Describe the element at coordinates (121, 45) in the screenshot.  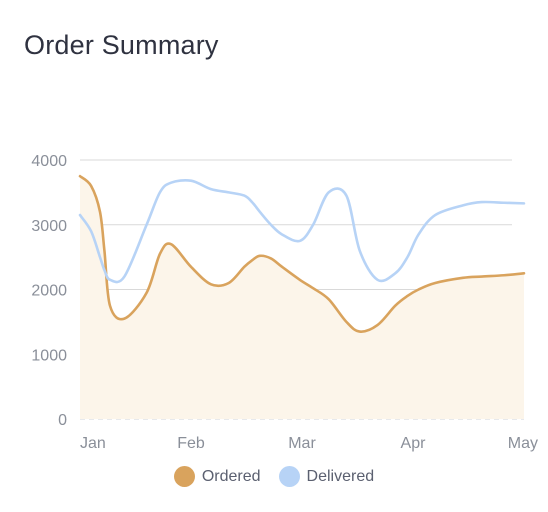
I see `chart-title: Order Summary` at that location.